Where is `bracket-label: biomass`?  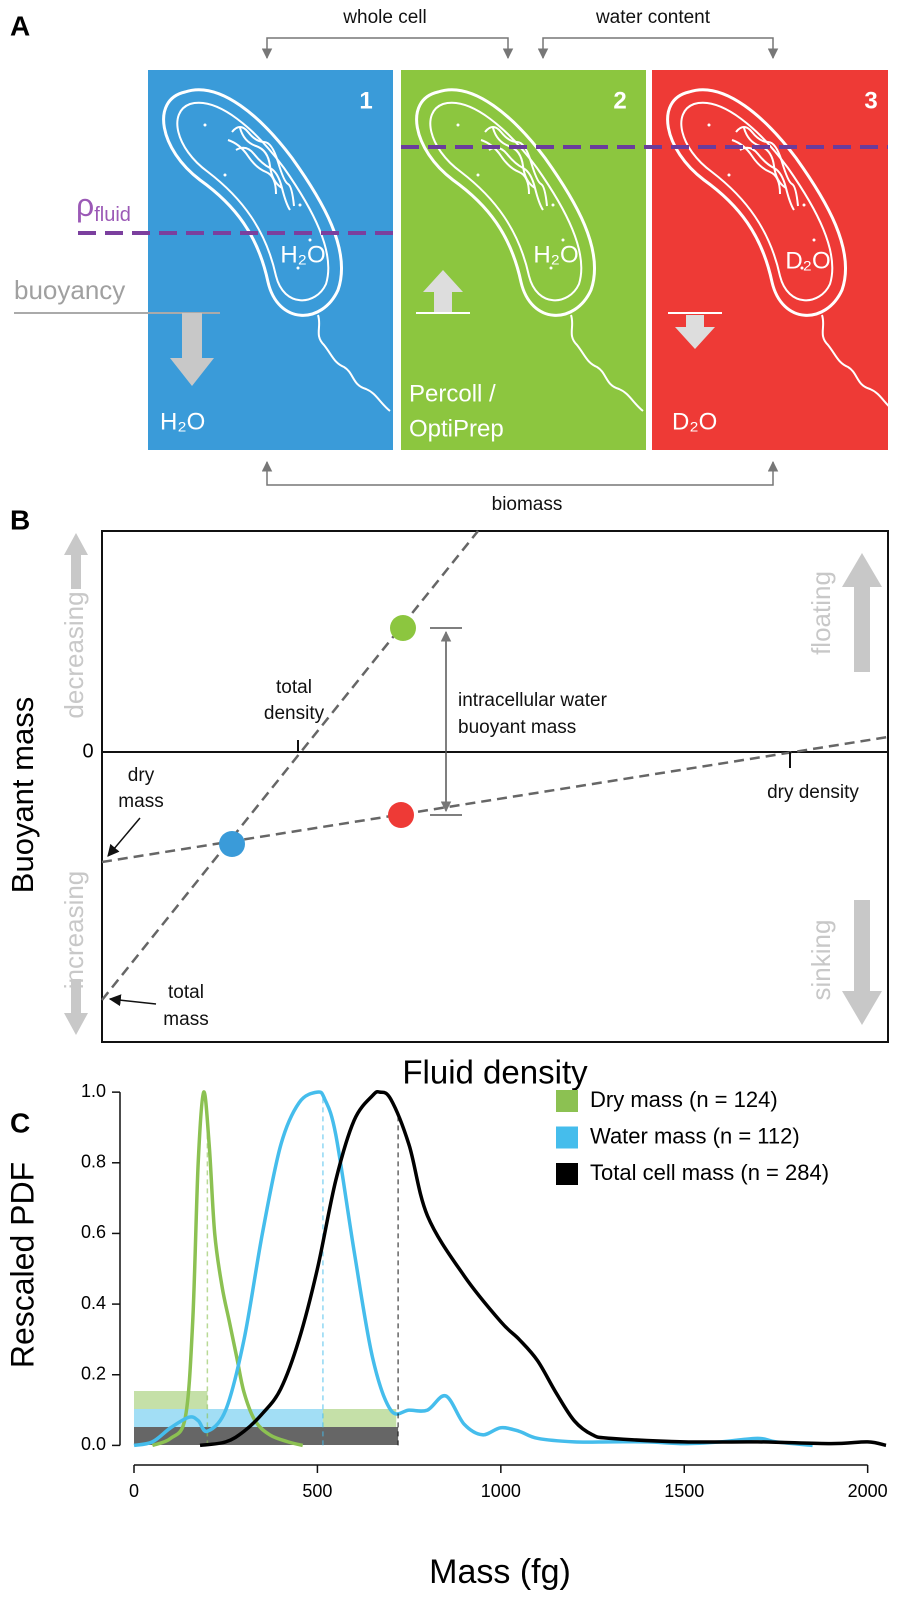
bracket-label: biomass is located at coordinates (527, 504).